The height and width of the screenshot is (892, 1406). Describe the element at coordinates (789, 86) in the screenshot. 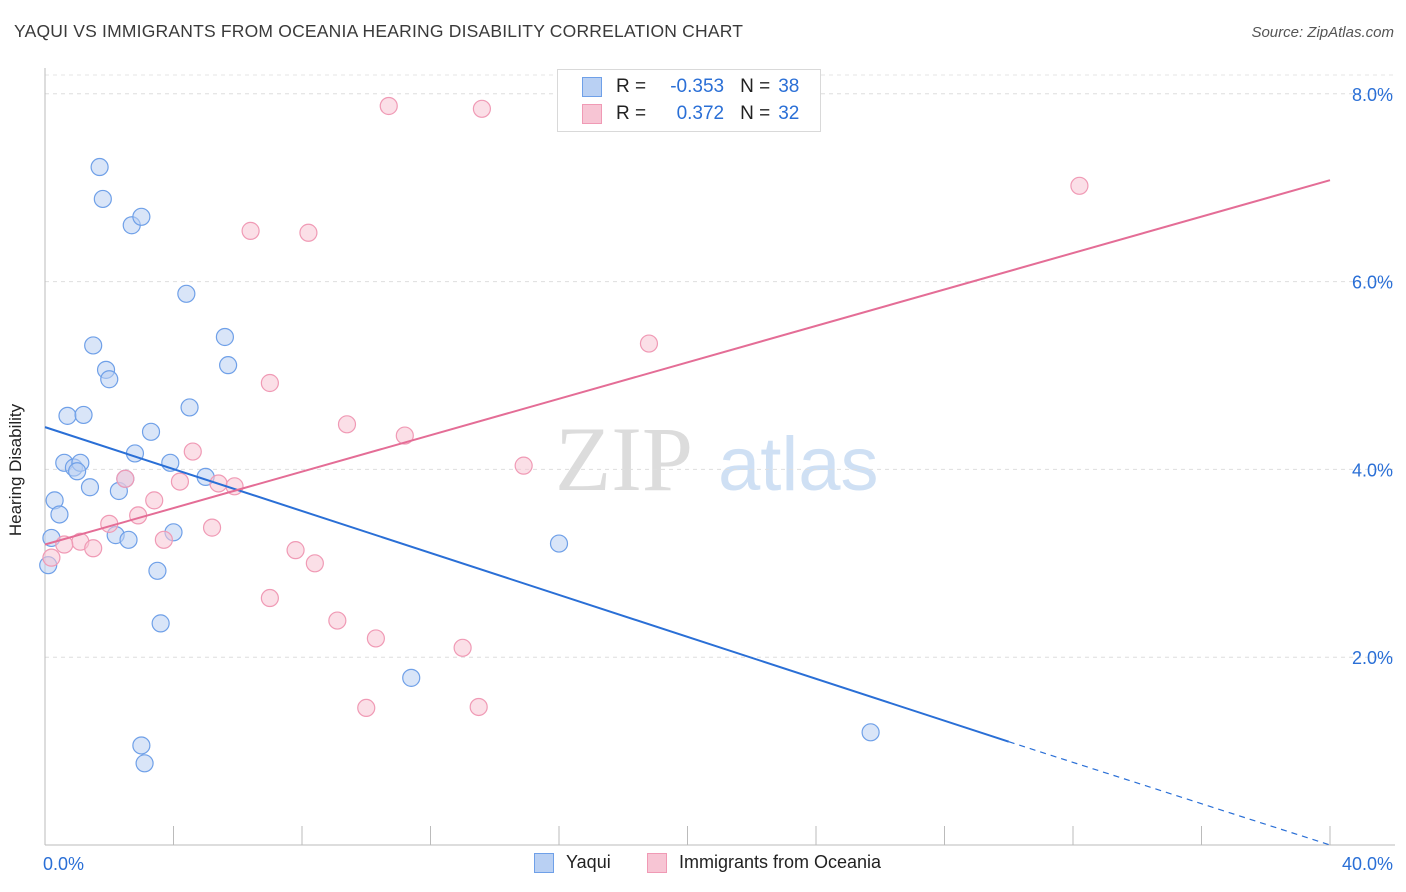

I see `n-value-yaqui: 38` at that location.